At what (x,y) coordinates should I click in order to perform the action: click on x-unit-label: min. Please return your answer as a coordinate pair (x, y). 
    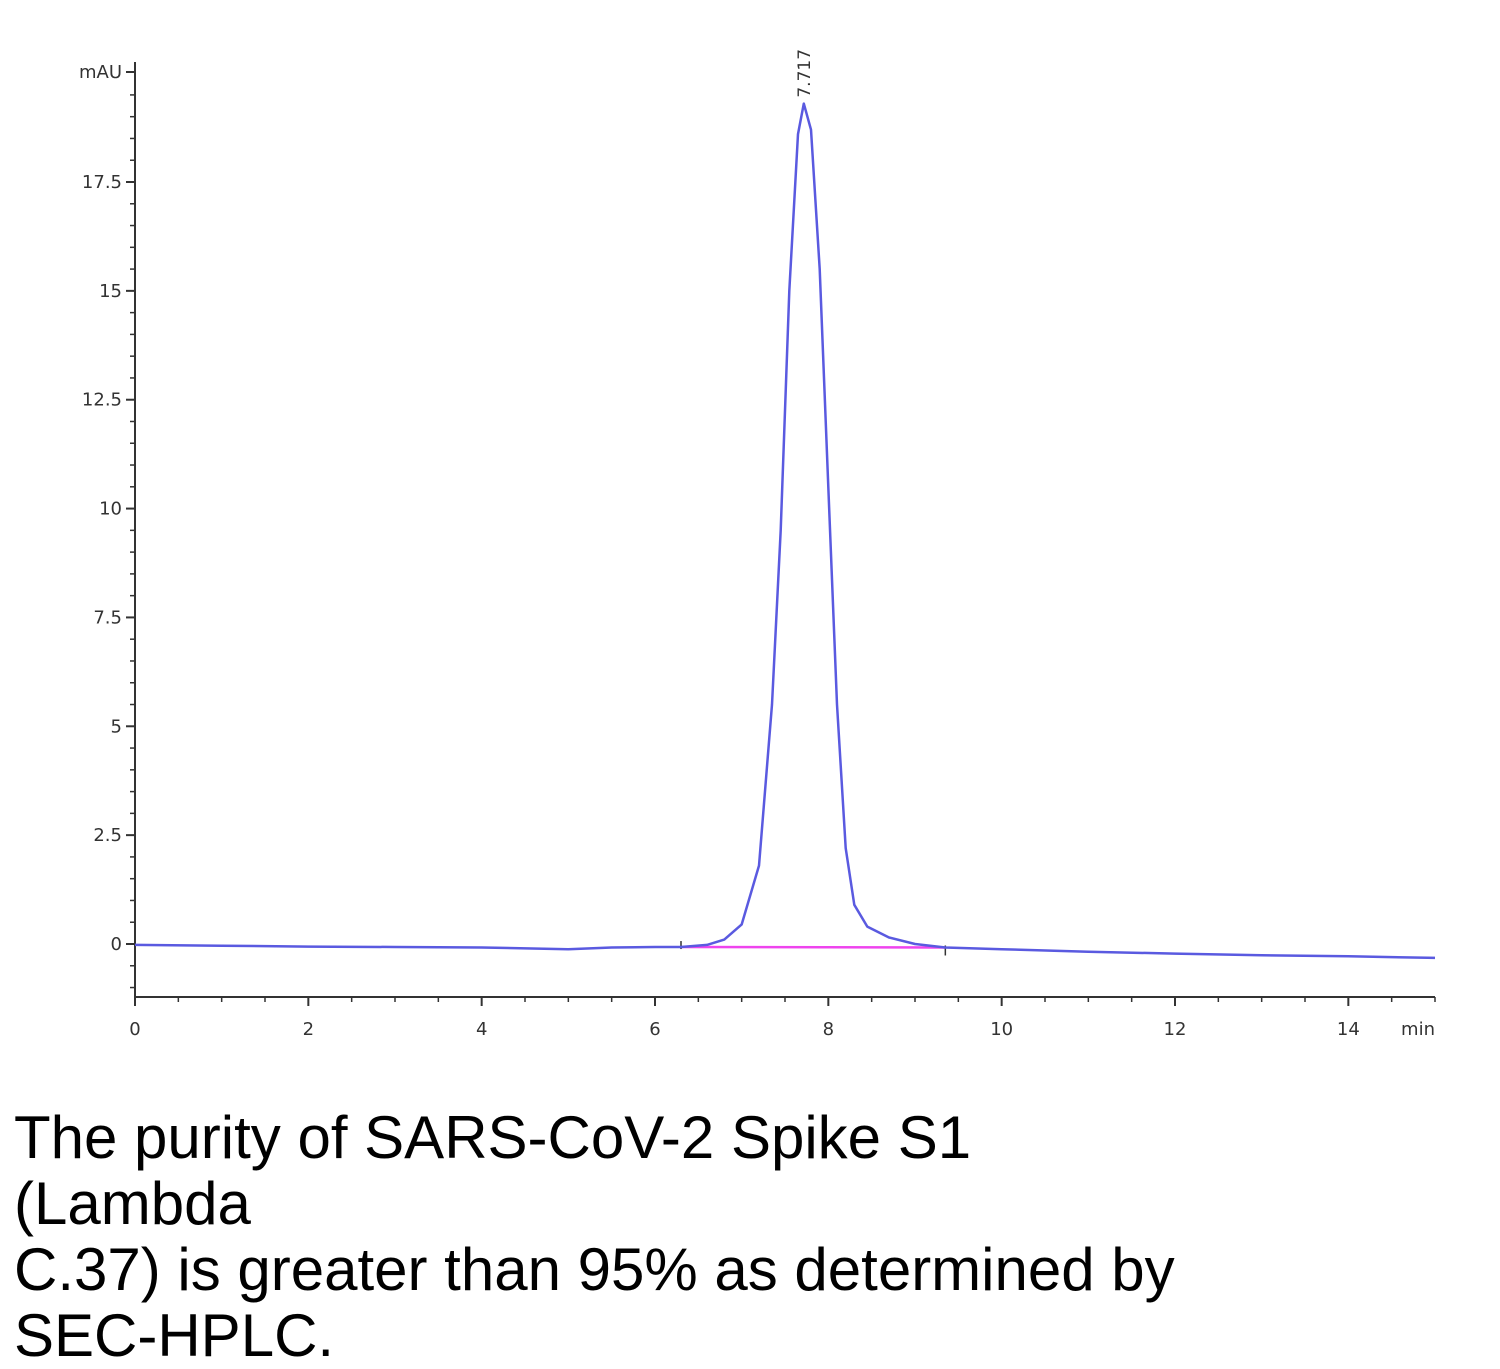
    Looking at the image, I should click on (1418, 1029).